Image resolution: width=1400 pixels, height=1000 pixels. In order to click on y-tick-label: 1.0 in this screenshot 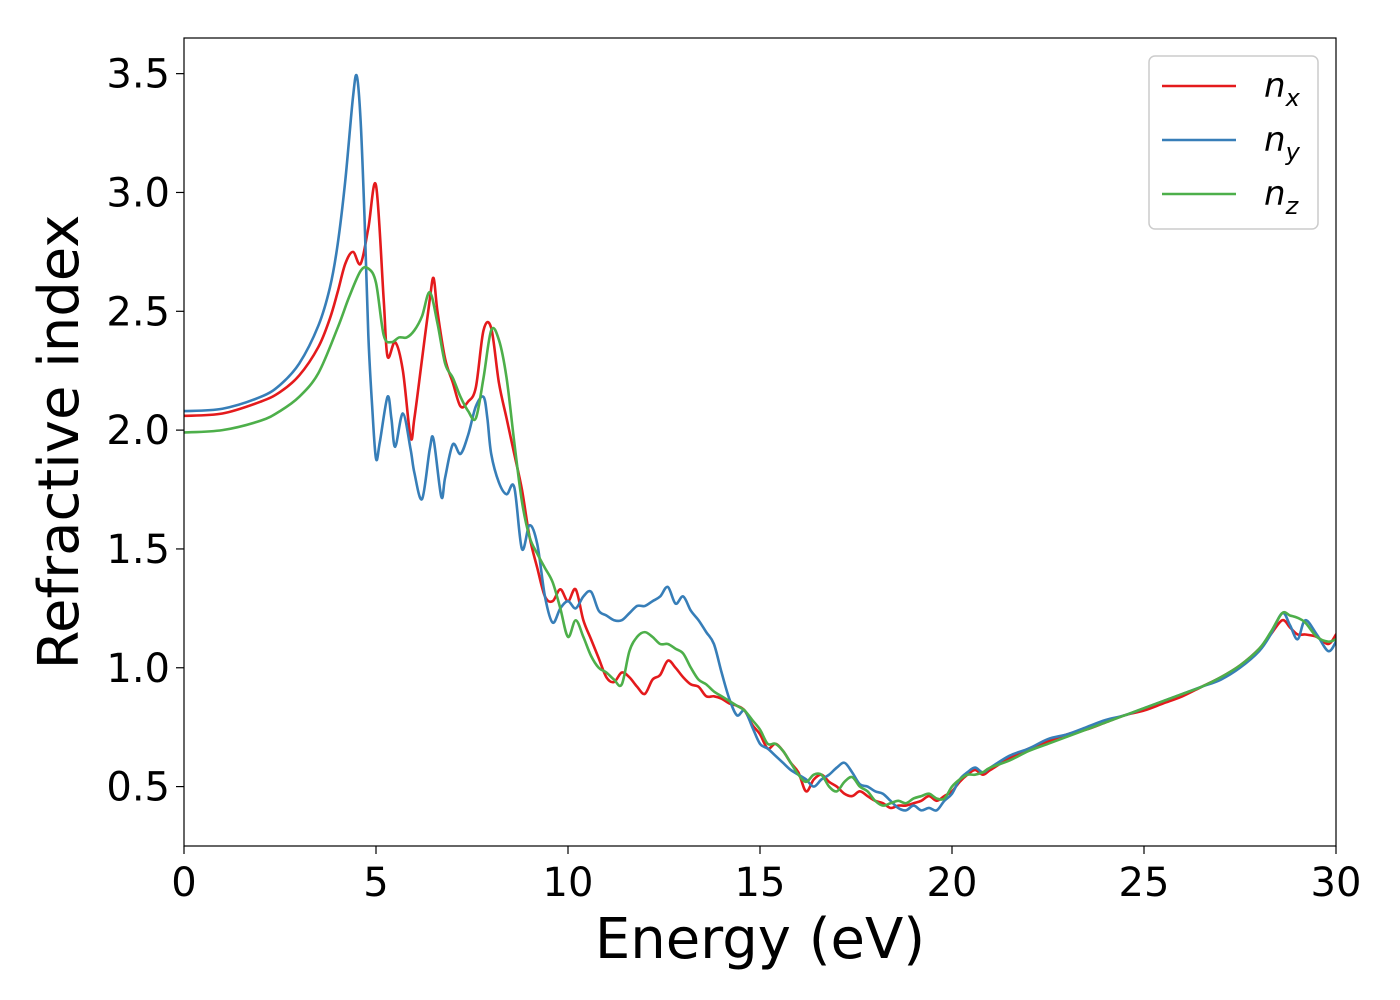, I will do `click(138, 669)`.